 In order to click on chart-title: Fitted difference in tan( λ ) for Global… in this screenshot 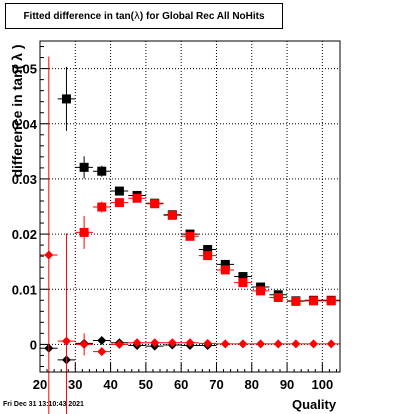, I will do `click(144, 16)`.